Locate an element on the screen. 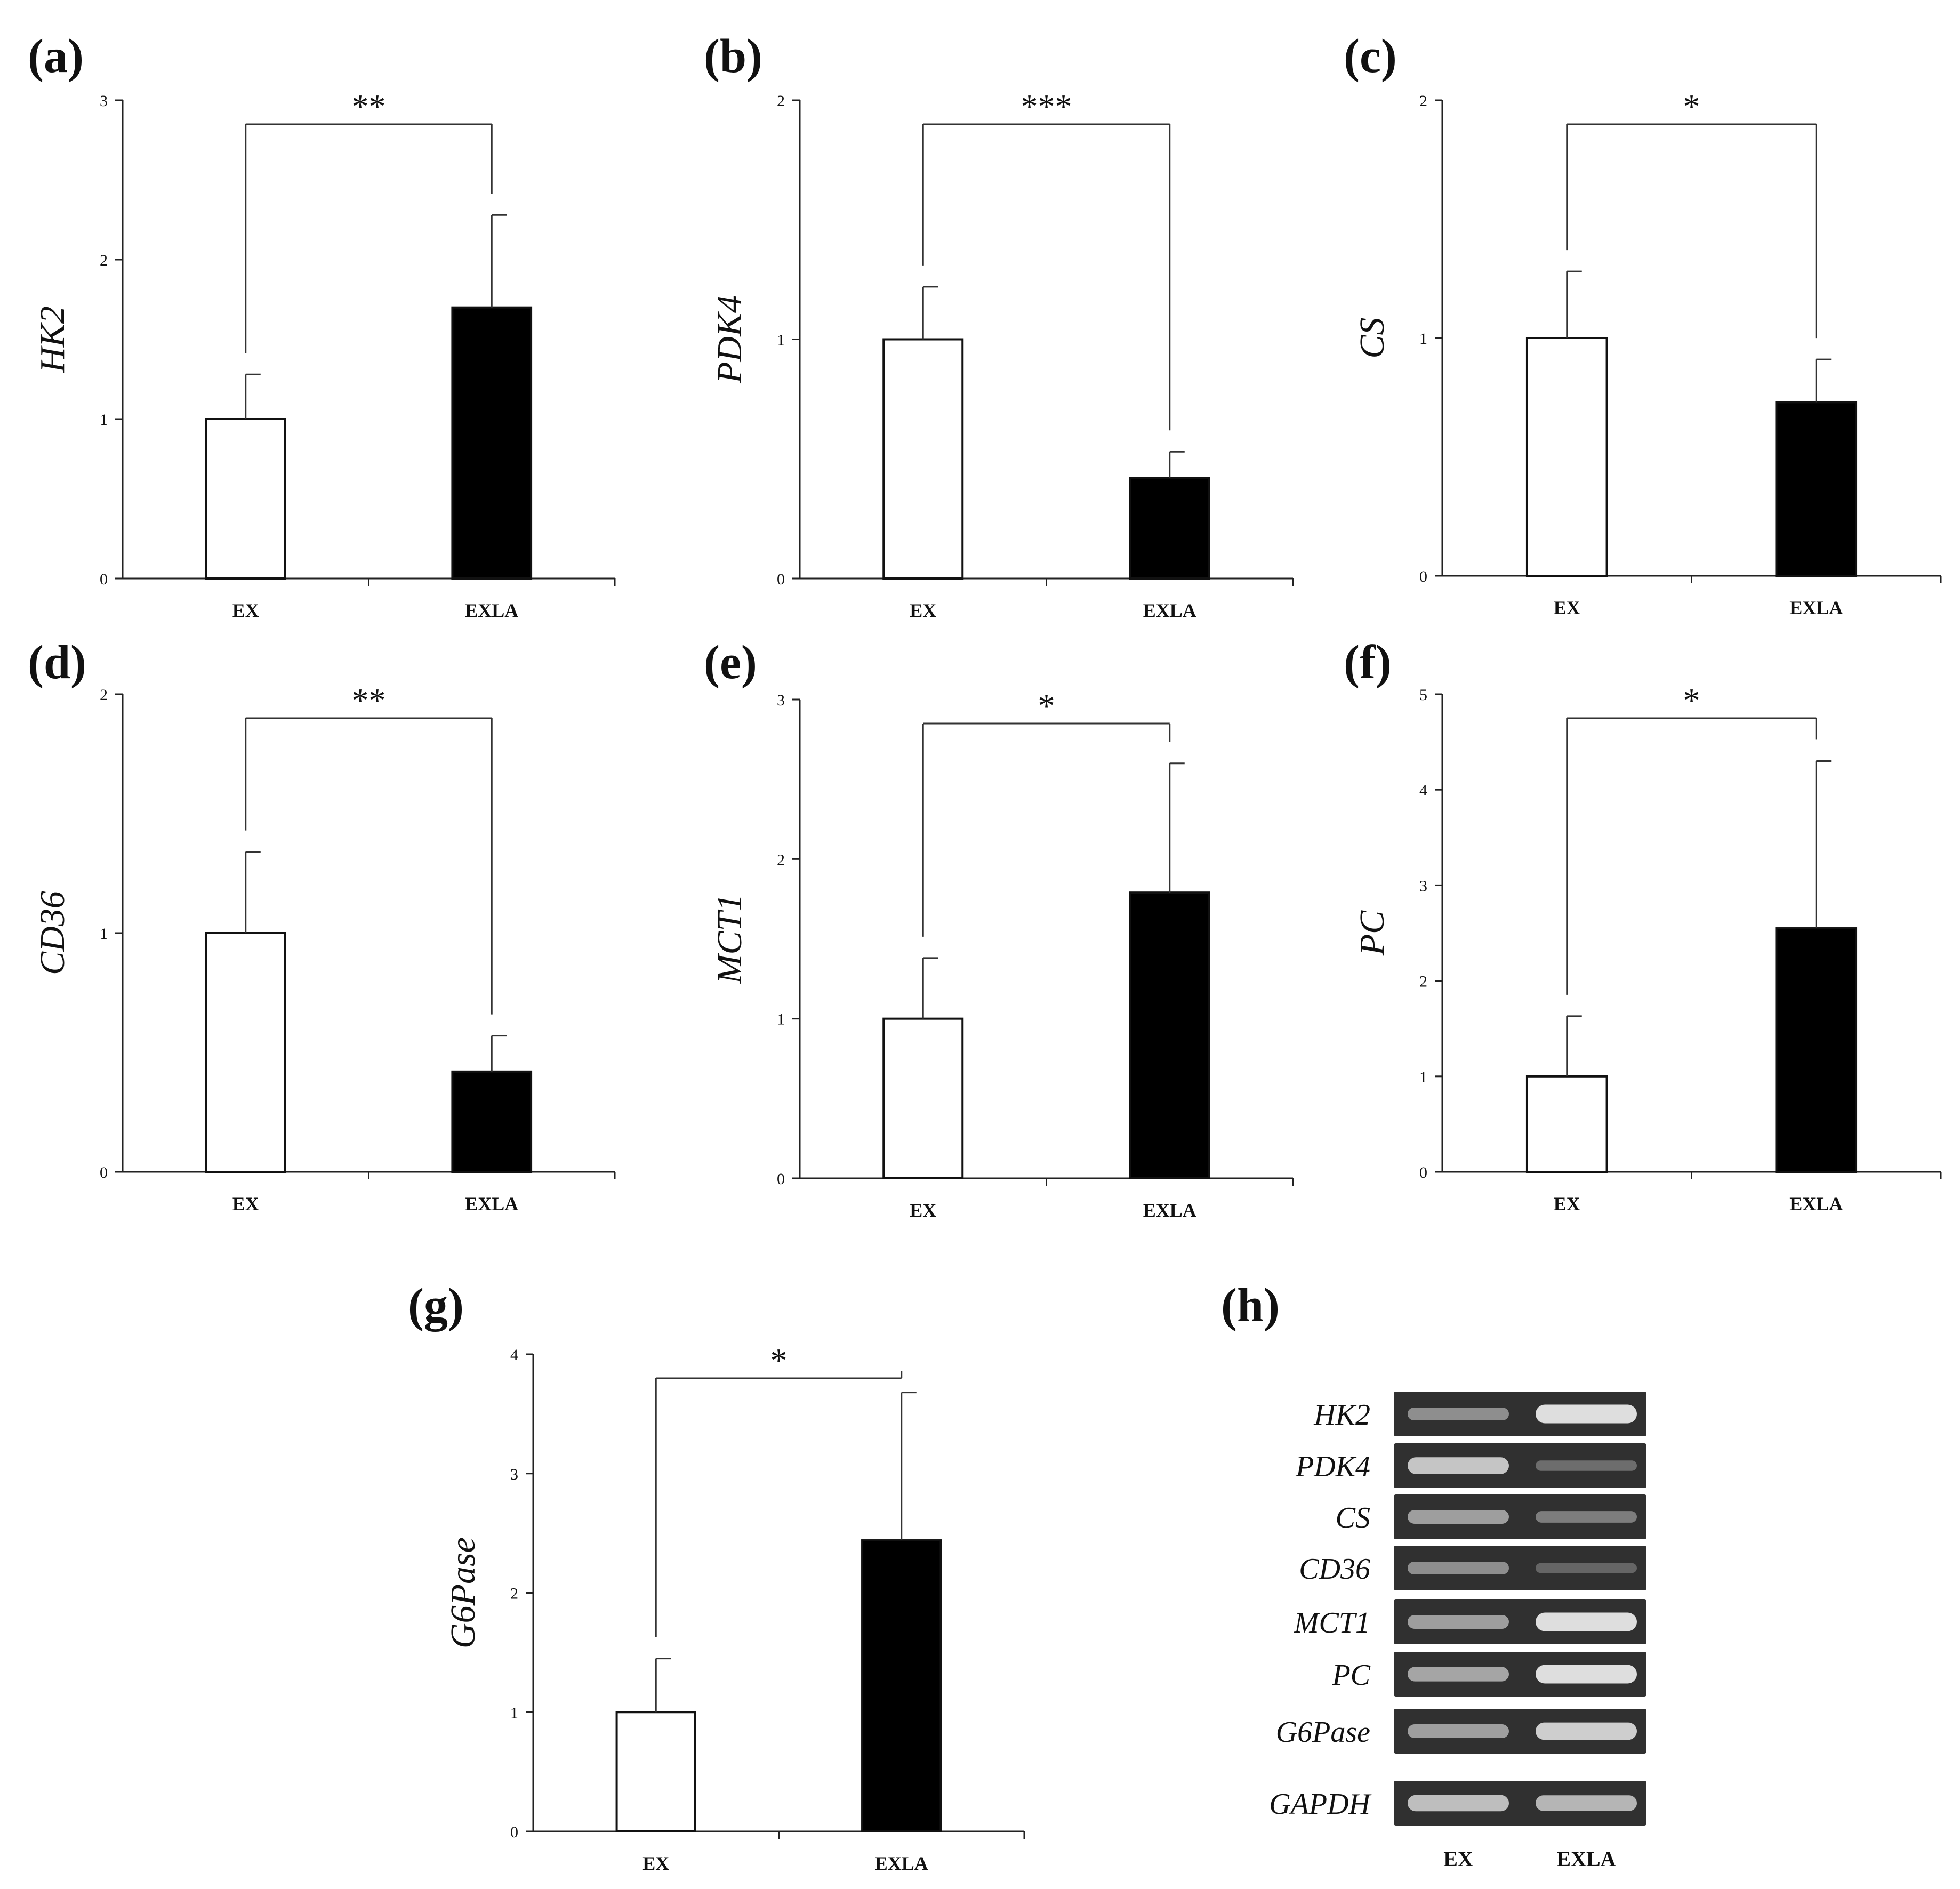 This screenshot has width=1960, height=1889. y-axis-label: MCT1 is located at coordinates (730, 940).